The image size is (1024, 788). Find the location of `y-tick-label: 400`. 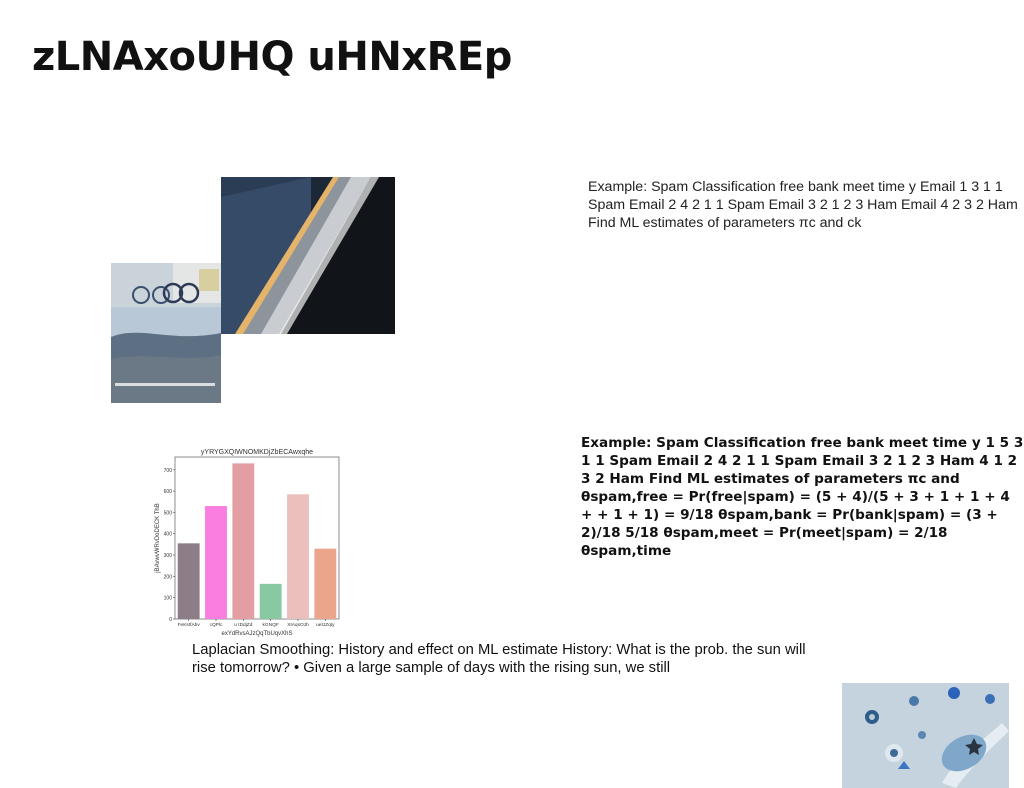

y-tick-label: 400 is located at coordinates (168, 535).